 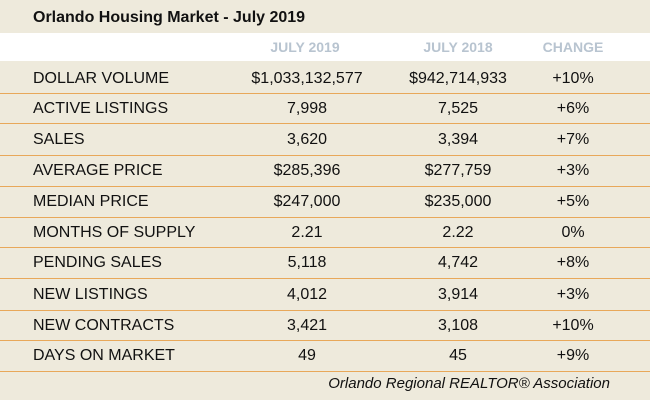 What do you see at coordinates (97, 262) in the screenshot?
I see `cell-label: PENDING SALES` at bounding box center [97, 262].